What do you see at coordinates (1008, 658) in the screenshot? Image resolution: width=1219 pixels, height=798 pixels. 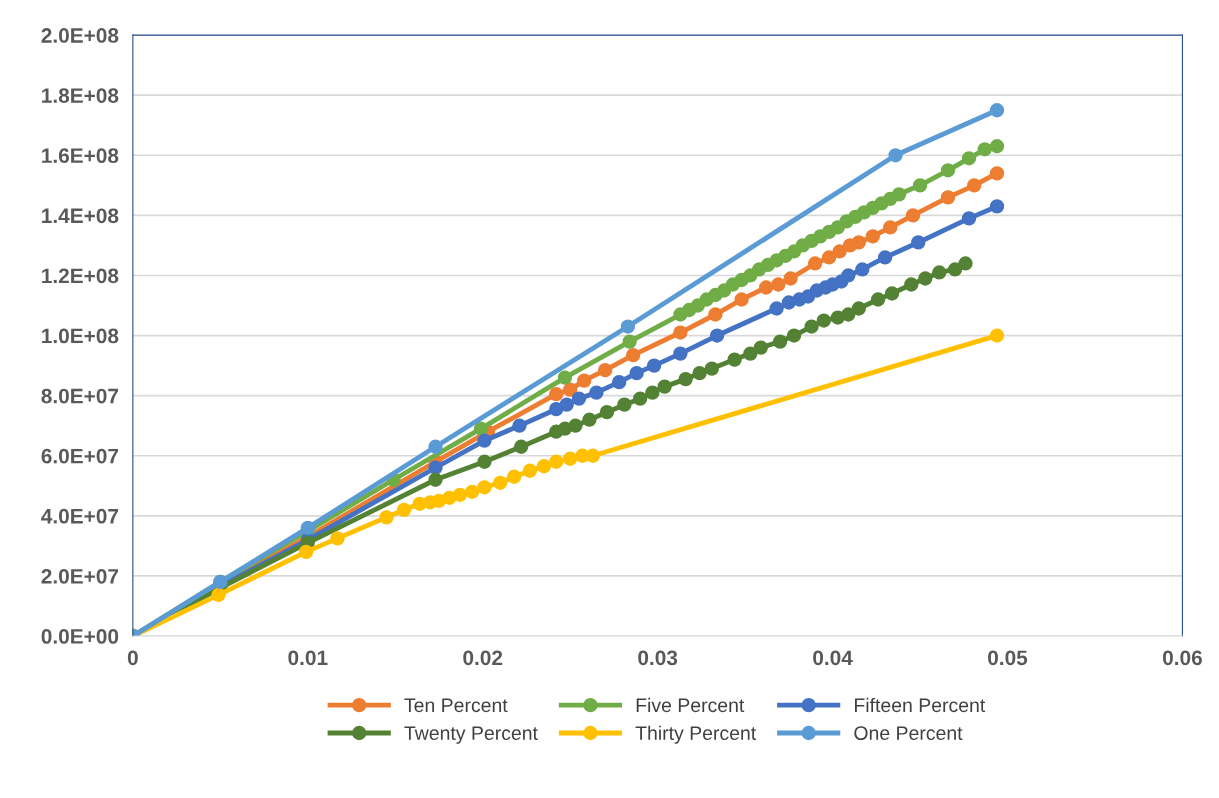 I see `x-tick-label: 0.05` at bounding box center [1008, 658].